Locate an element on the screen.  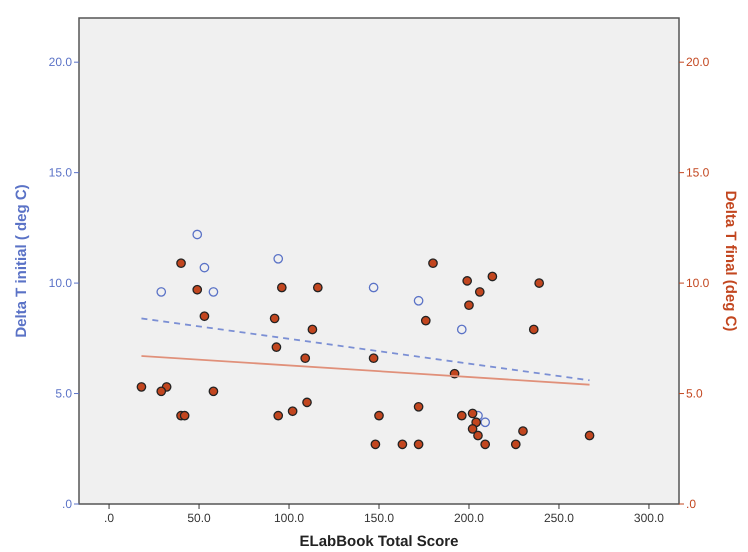
x-tick-label: 200.0 is located at coordinates (469, 518).